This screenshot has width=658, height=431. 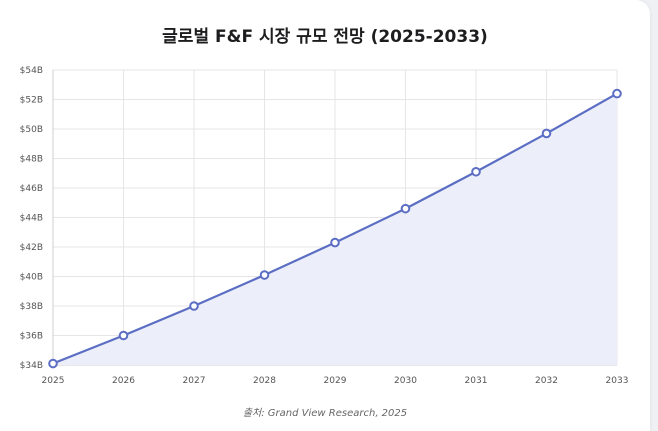 I want to click on y-tick-label: $52B, so click(x=31, y=101).